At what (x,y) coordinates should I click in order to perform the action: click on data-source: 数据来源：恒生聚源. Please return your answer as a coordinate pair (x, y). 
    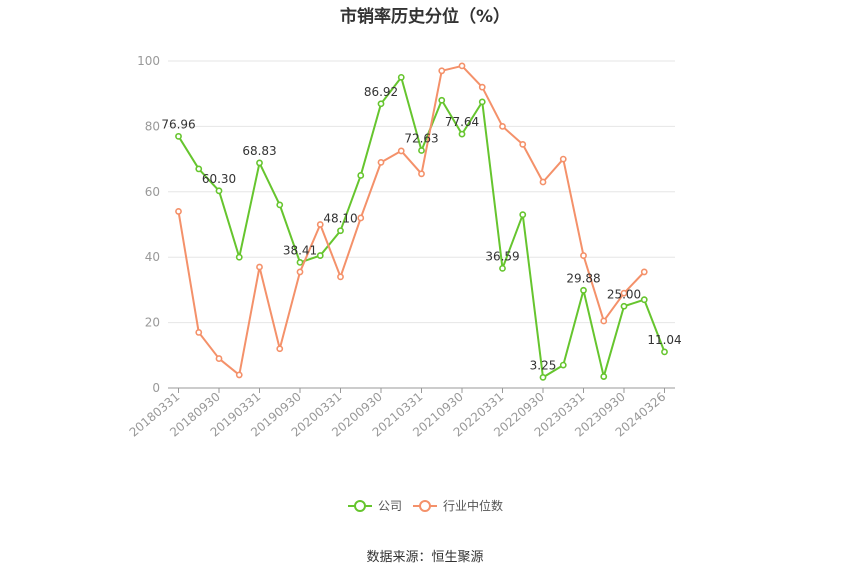
    Looking at the image, I should click on (425, 557).